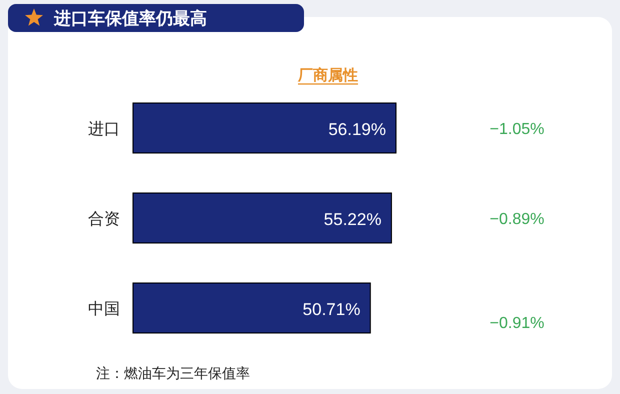 The image size is (620, 394). I want to click on y-tick-label: 进口, so click(104, 129).